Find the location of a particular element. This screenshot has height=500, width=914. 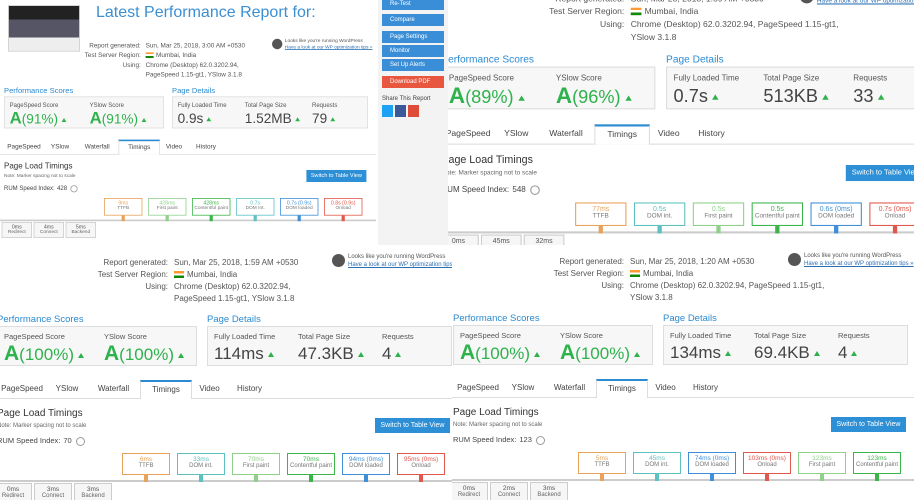

timings-heading: Page Load Timings is located at coordinates (41, 413).